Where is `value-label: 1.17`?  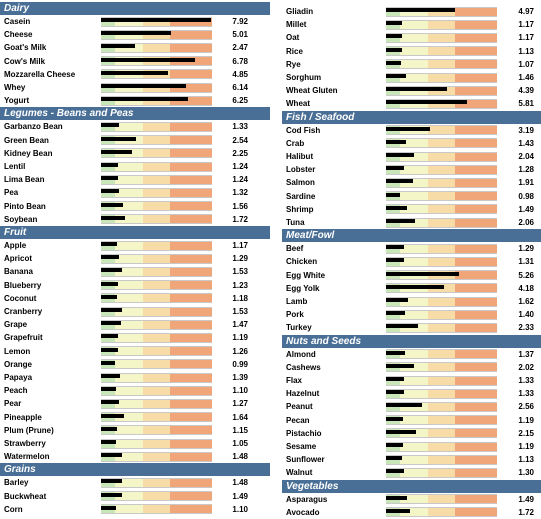
value-label: 1.17 is located at coordinates (526, 38).